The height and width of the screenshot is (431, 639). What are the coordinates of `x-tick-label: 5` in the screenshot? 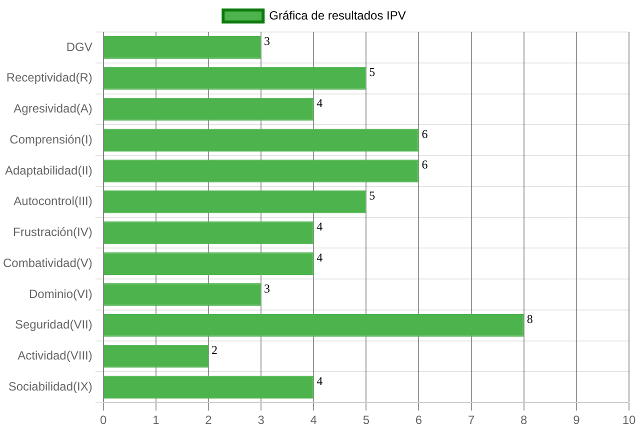 It's located at (366, 420).